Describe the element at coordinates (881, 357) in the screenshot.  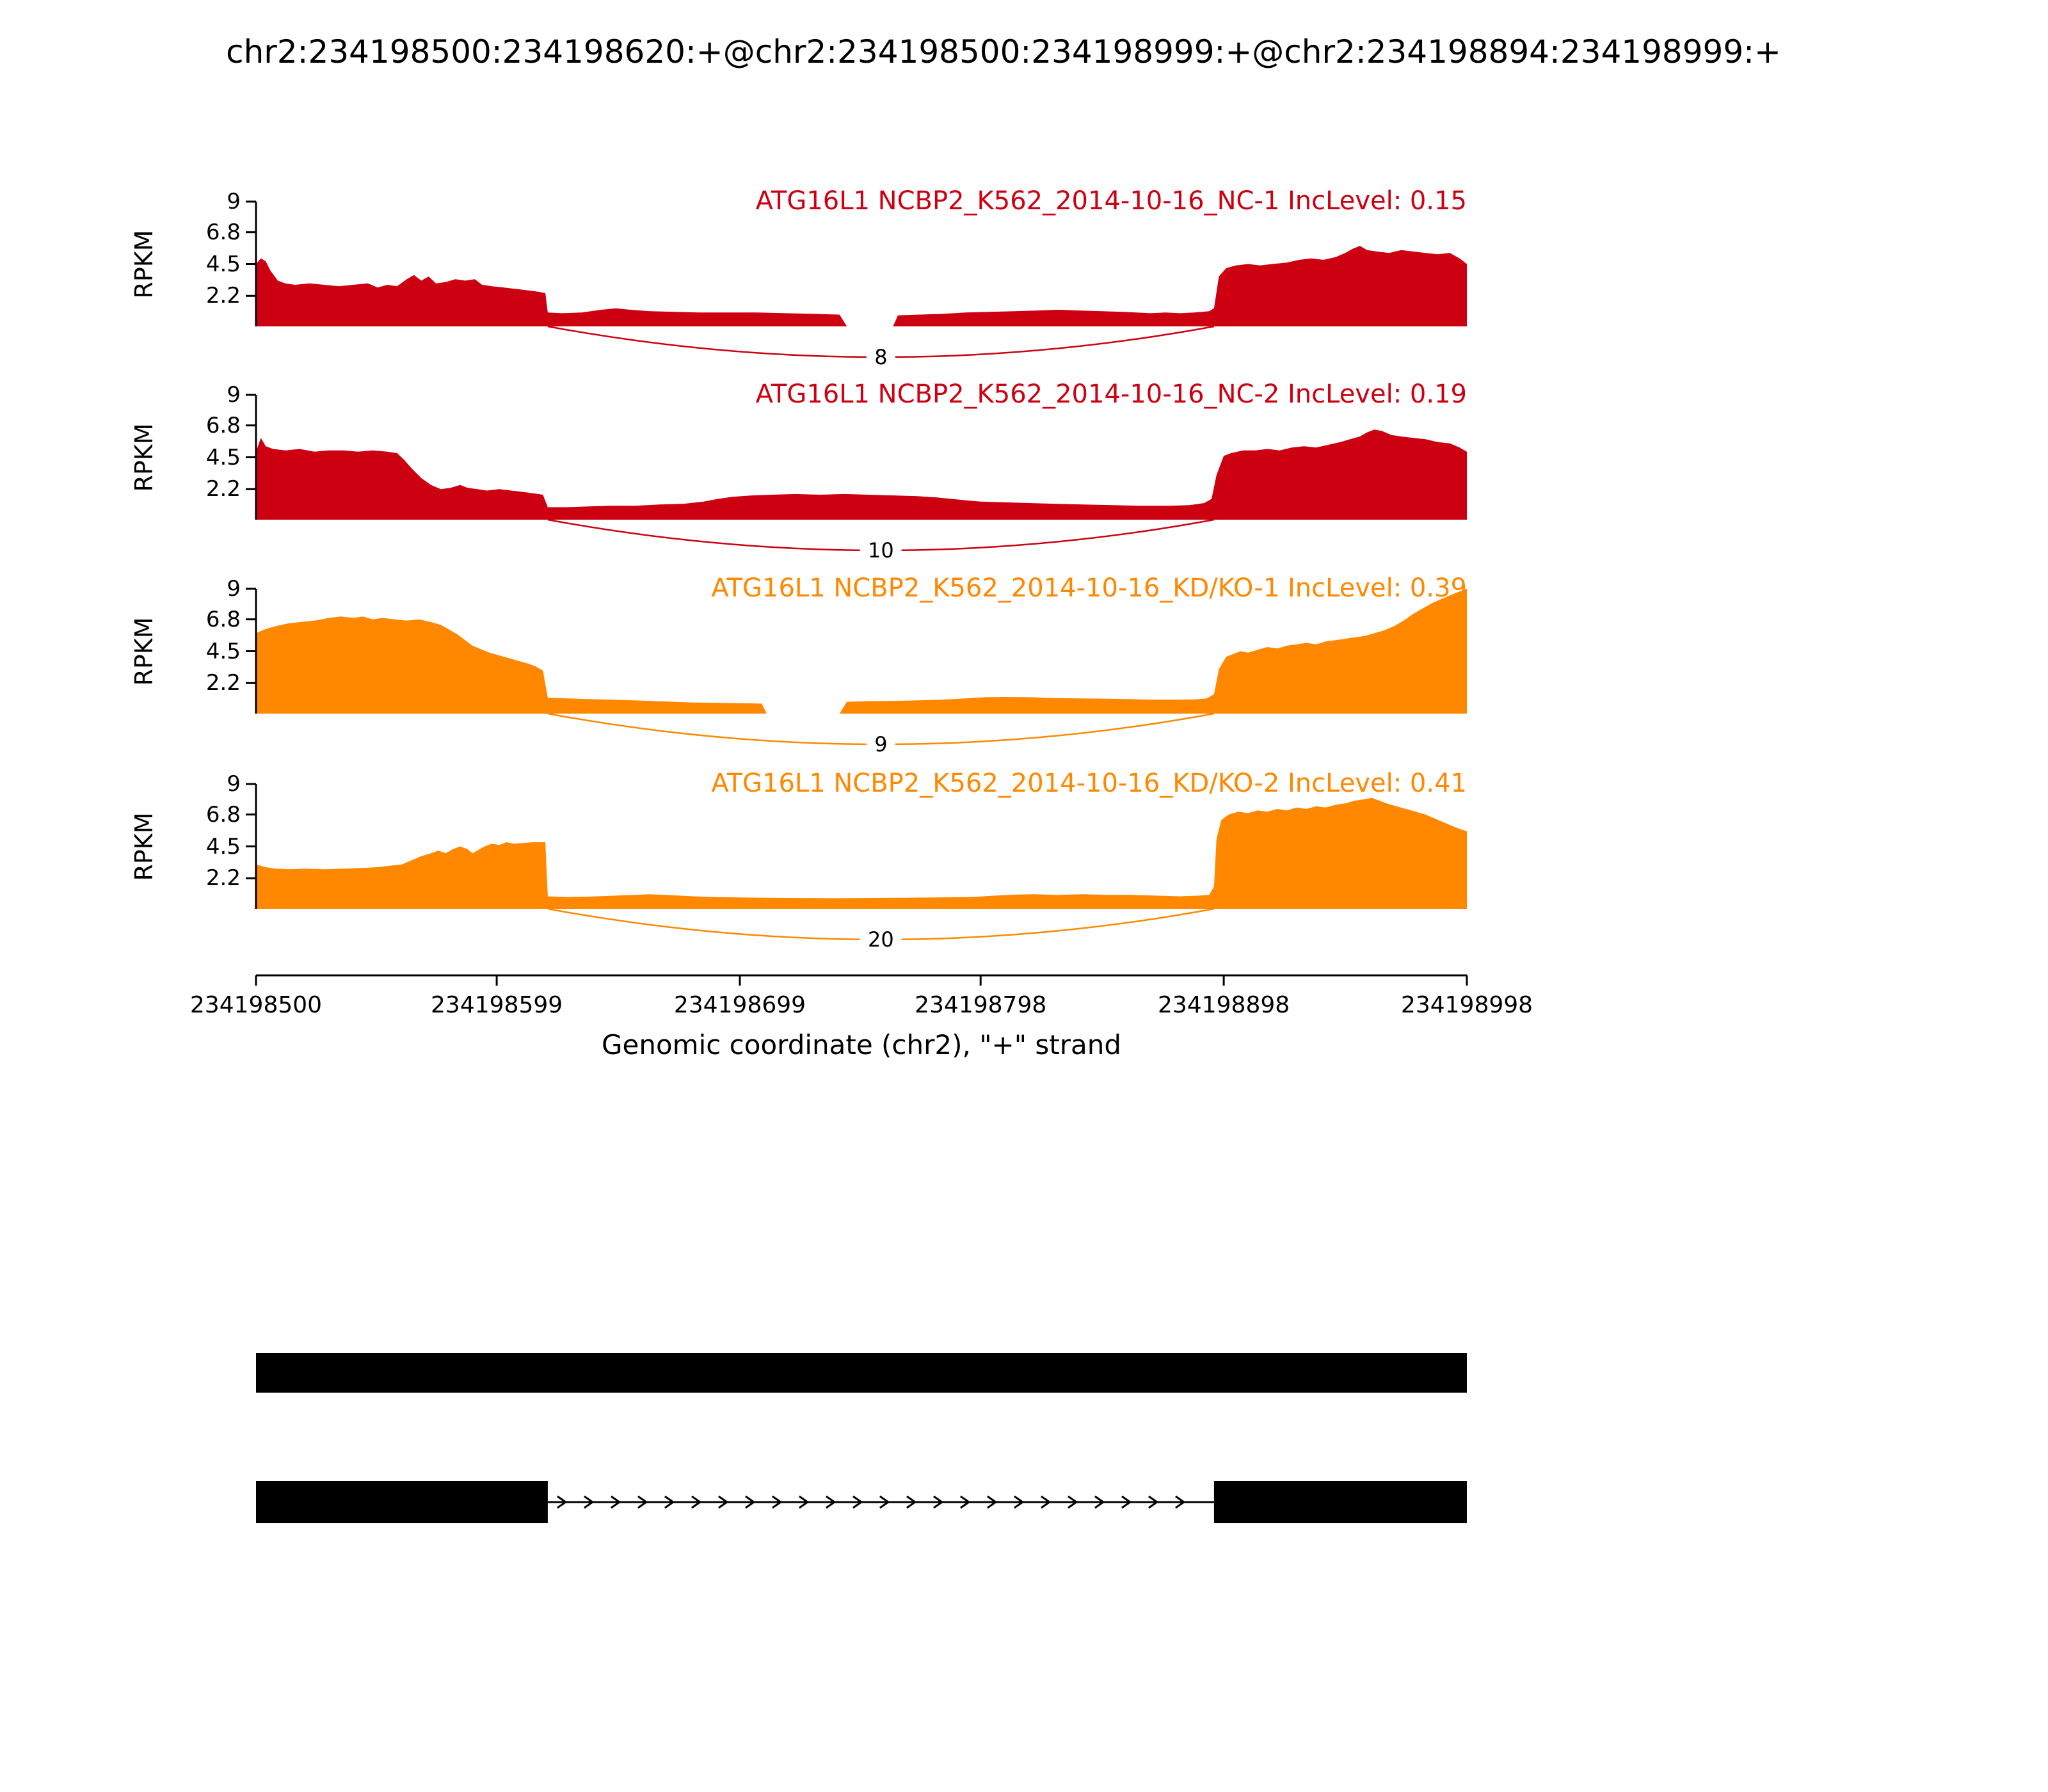
I see `junction-count-nc1: 8` at that location.